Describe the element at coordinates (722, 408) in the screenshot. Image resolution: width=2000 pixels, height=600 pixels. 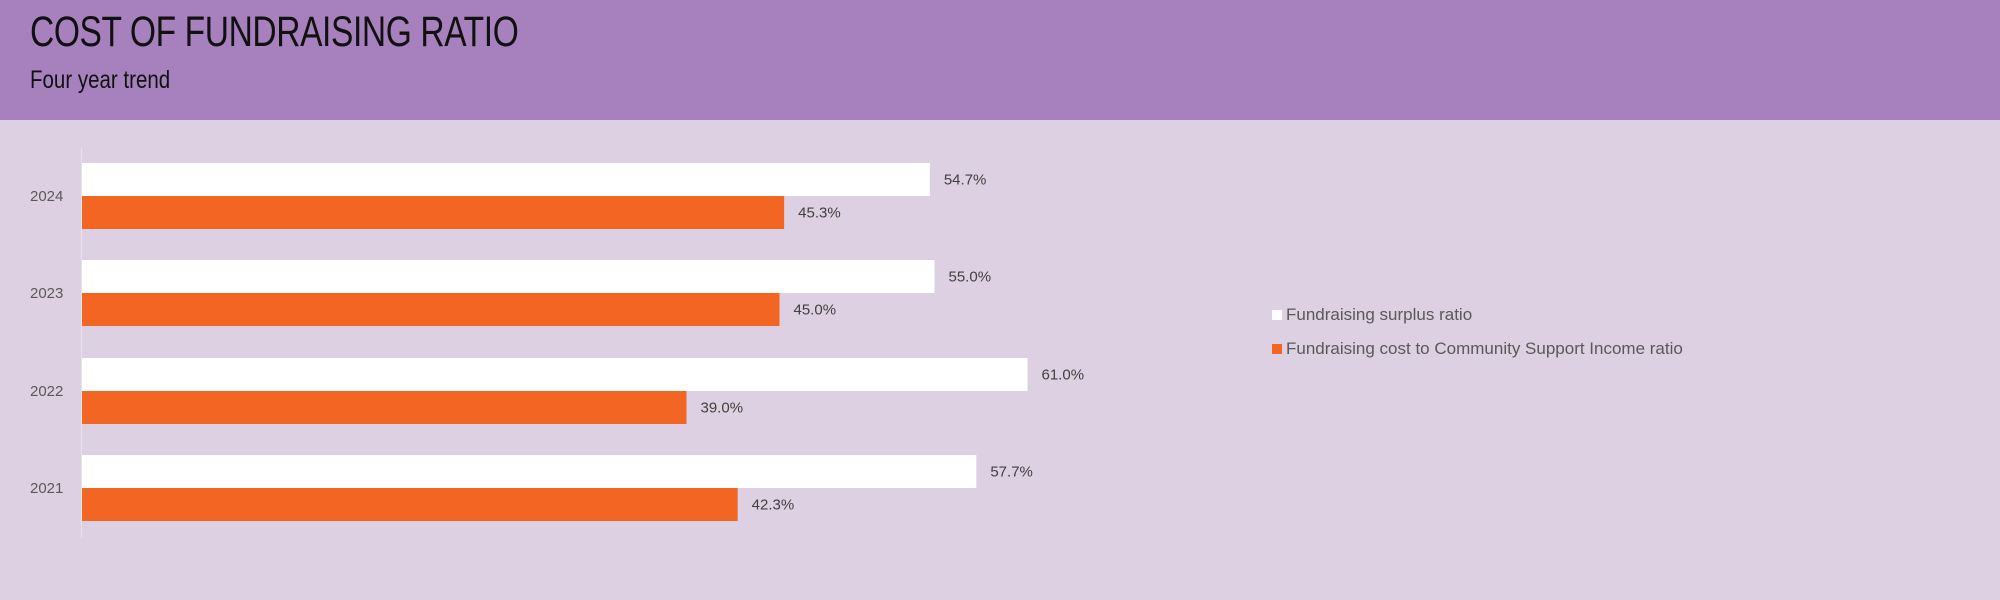
I see `data-label: 39.0%` at that location.